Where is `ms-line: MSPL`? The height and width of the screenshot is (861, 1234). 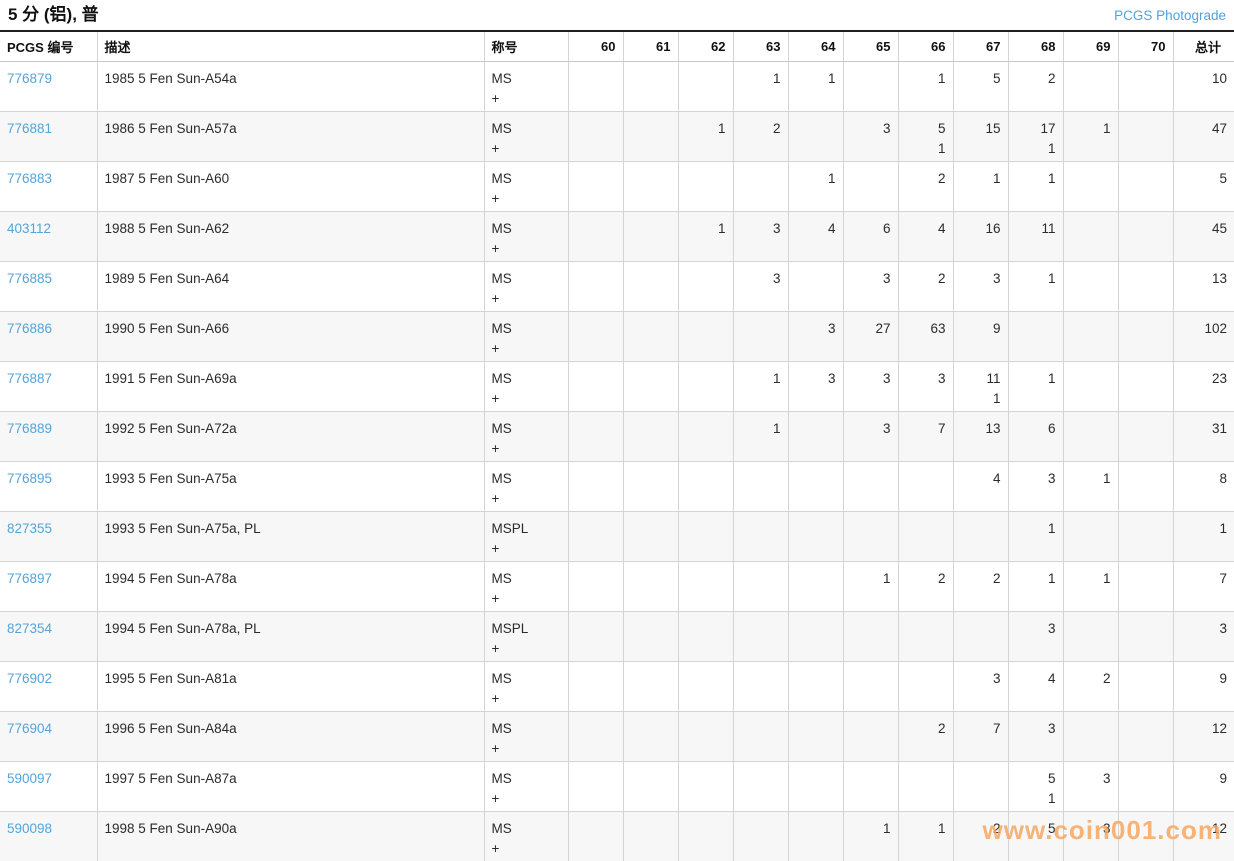 ms-line: MSPL is located at coordinates (510, 528).